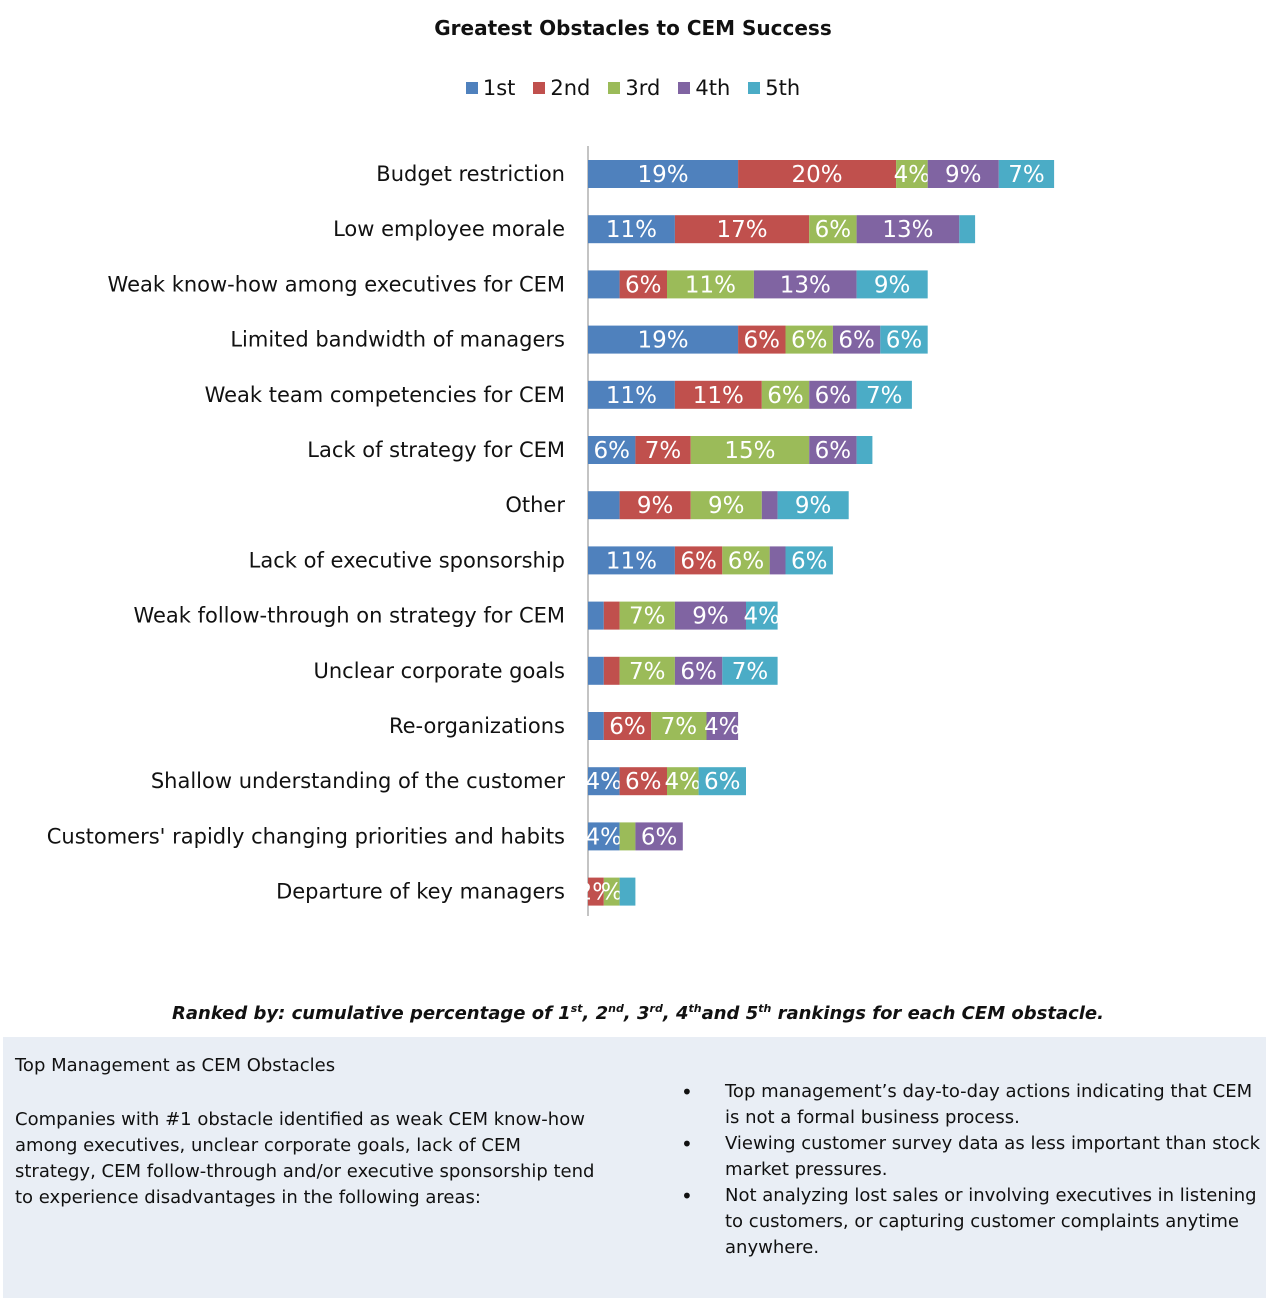 This screenshot has height=1298, width=1266. What do you see at coordinates (783, 88) in the screenshot?
I see `legend-label: 5th` at bounding box center [783, 88].